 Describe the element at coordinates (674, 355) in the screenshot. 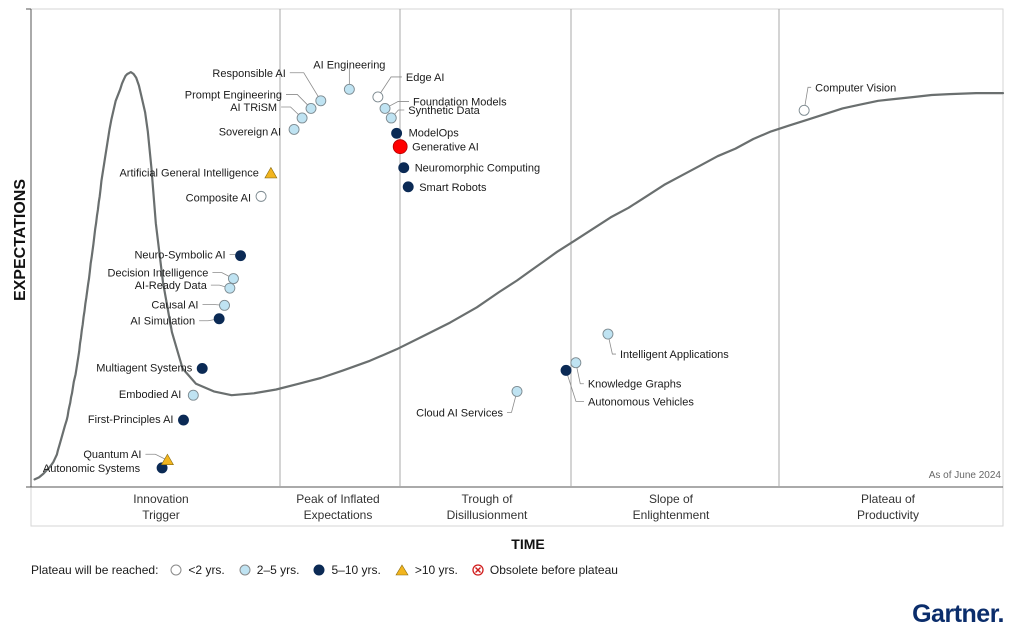

I see `label-intelligent-applications: Intelligent Applications` at that location.